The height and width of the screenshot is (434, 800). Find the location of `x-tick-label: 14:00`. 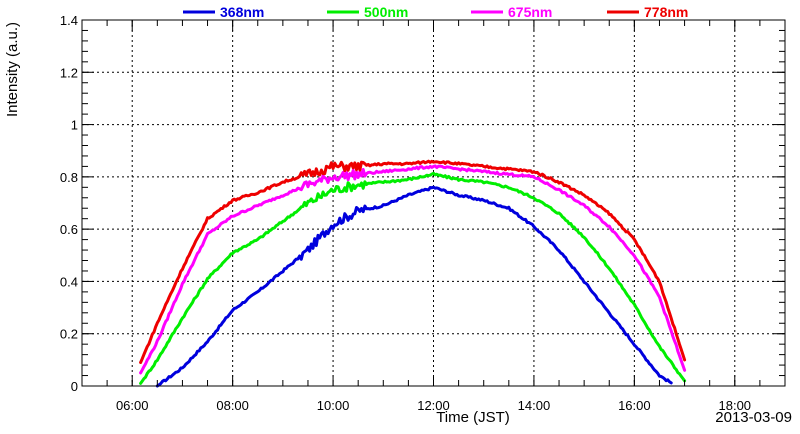

x-tick-label: 14:00 is located at coordinates (534, 405).